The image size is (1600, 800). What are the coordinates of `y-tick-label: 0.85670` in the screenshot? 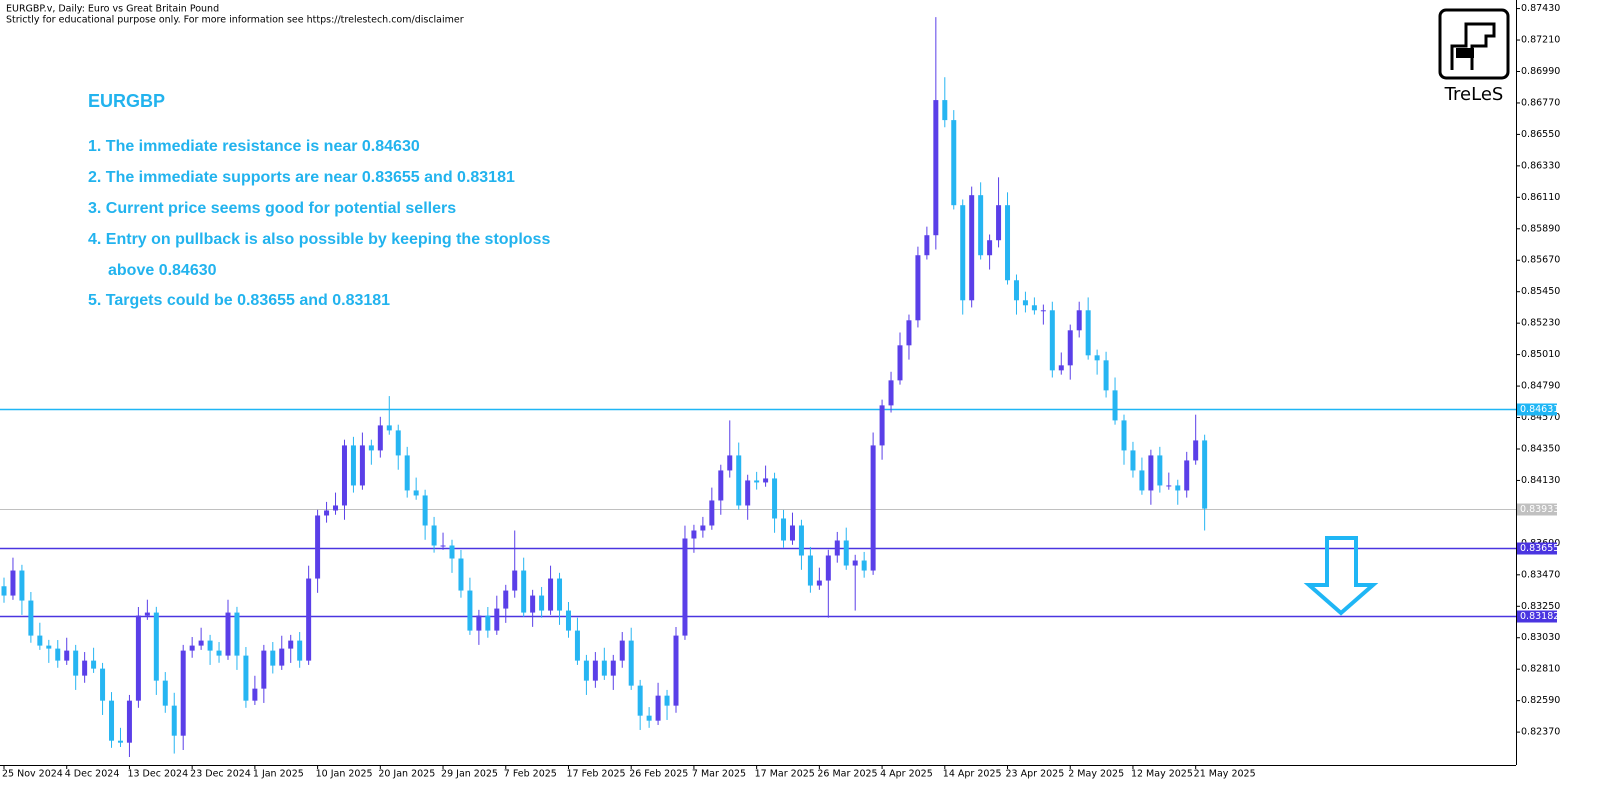 It's located at (1540, 260).